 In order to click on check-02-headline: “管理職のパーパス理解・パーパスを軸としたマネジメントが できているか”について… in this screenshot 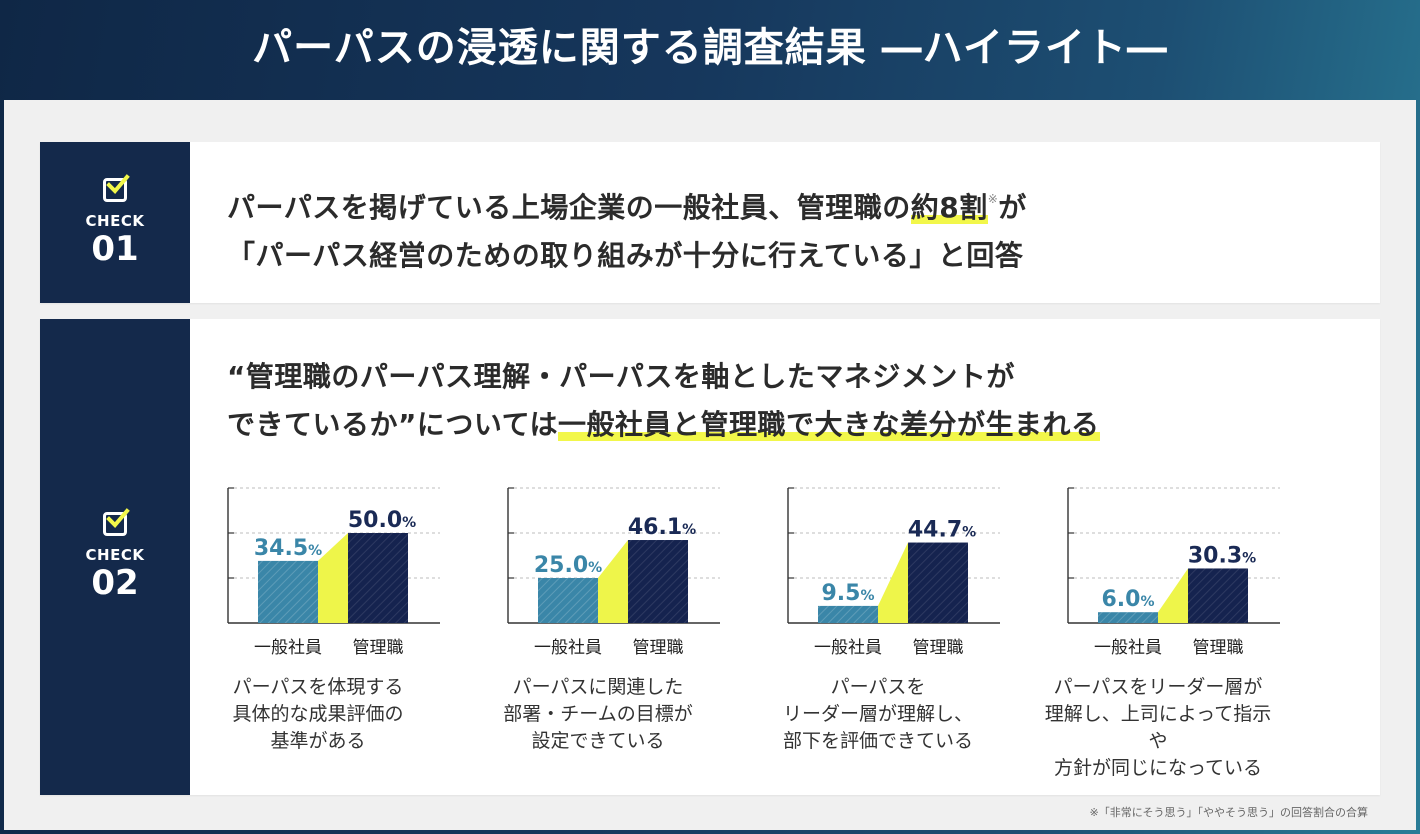, I will do `click(663, 401)`.